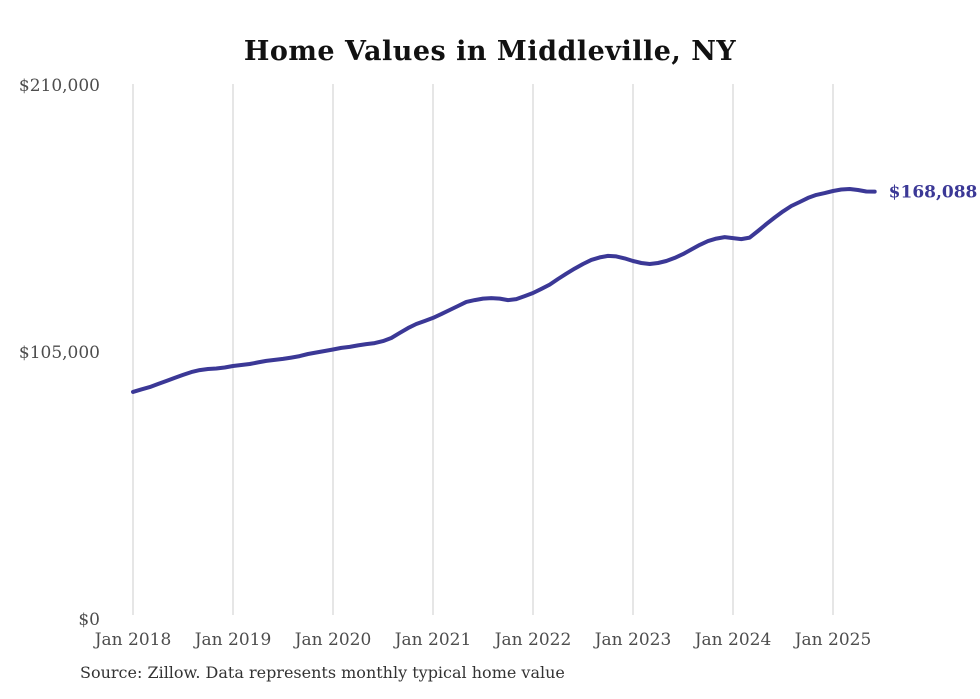 This screenshot has width=980, height=699. Describe the element at coordinates (732, 640) in the screenshot. I see `x-tick-label: Jan 2024` at that location.